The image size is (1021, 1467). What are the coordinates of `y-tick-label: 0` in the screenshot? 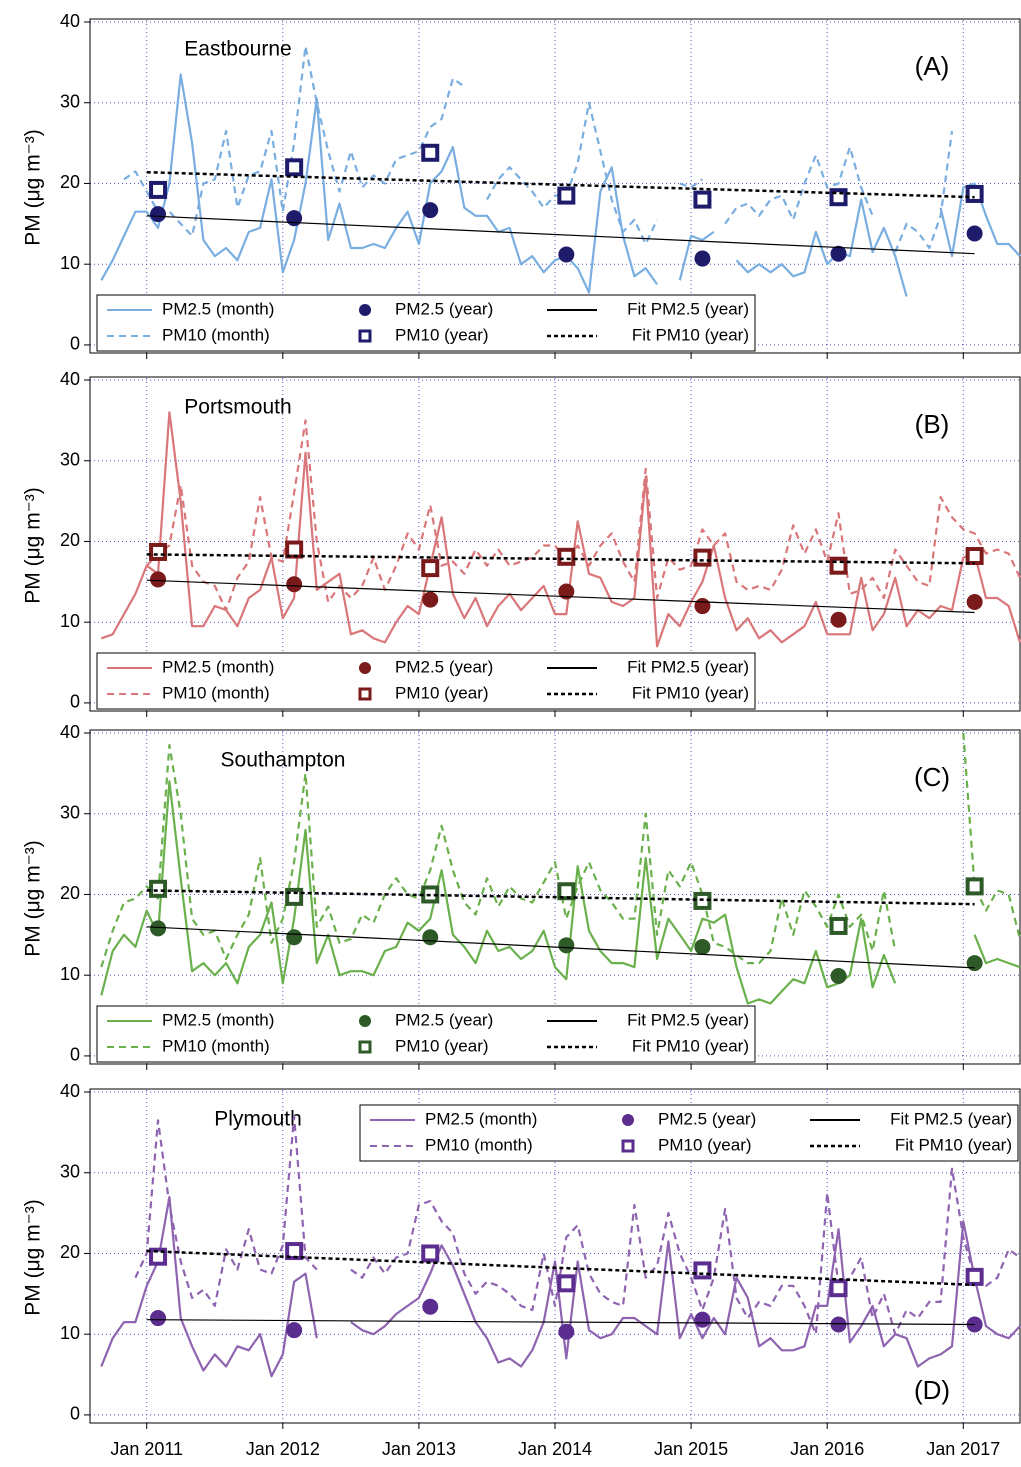 It's located at (75, 344).